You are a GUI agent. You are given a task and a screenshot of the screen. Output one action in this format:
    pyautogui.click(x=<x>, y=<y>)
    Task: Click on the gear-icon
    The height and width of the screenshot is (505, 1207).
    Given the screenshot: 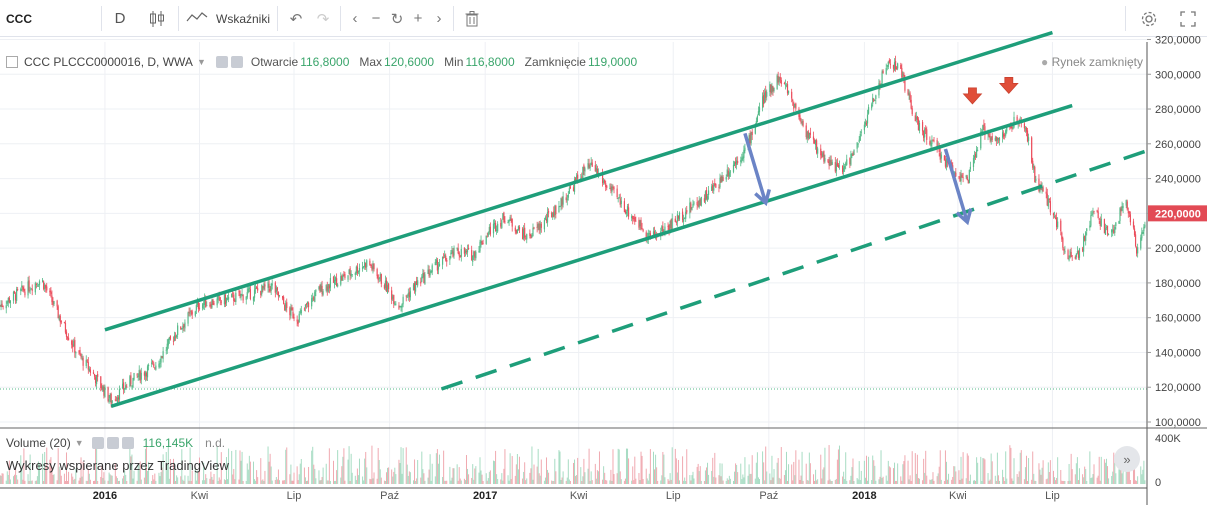 What is the action you would take?
    pyautogui.click(x=1149, y=18)
    